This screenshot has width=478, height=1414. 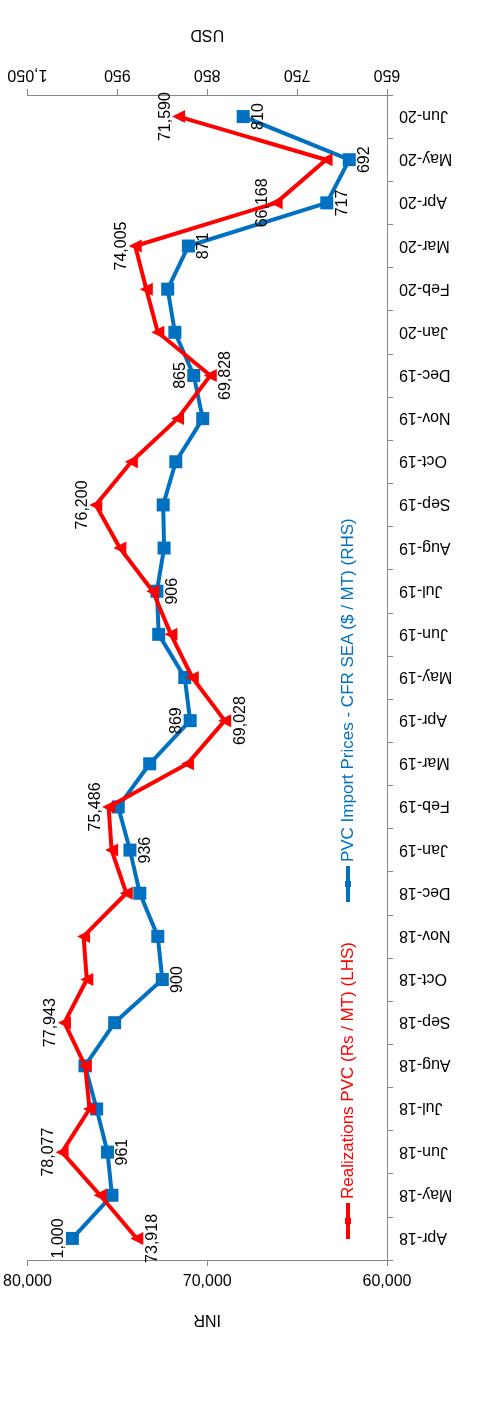 What do you see at coordinates (423, 634) in the screenshot?
I see `y-tick-label: Jun-19` at bounding box center [423, 634].